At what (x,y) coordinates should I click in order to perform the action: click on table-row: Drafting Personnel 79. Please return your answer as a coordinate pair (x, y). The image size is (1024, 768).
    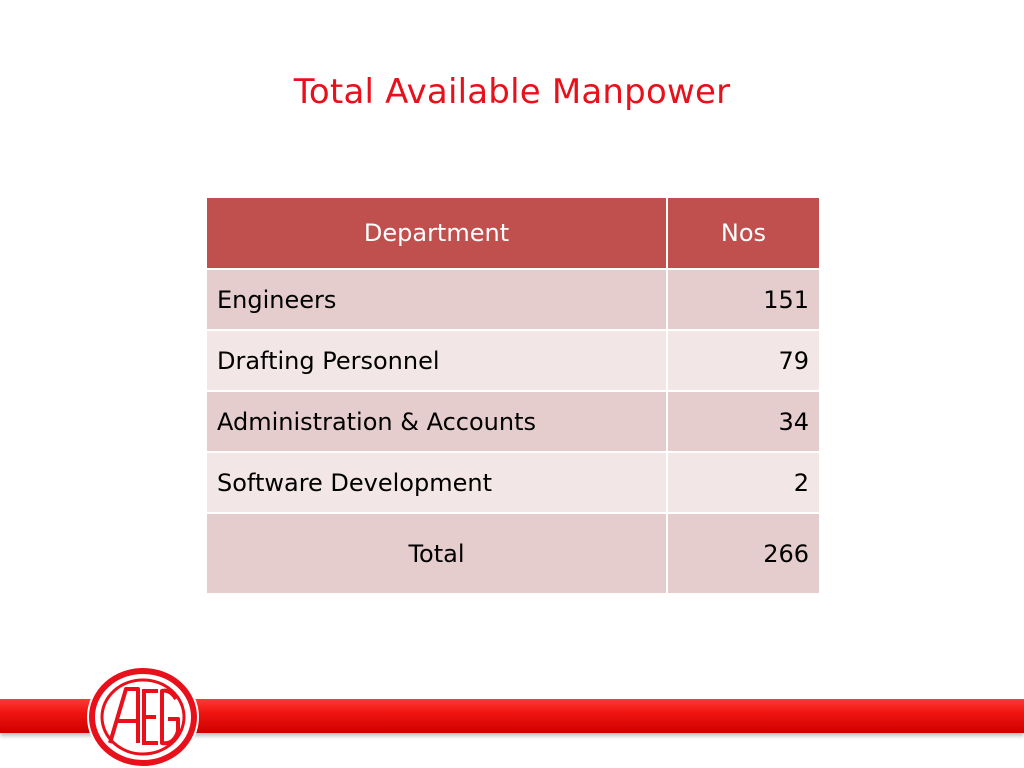
    Looking at the image, I should click on (513, 360).